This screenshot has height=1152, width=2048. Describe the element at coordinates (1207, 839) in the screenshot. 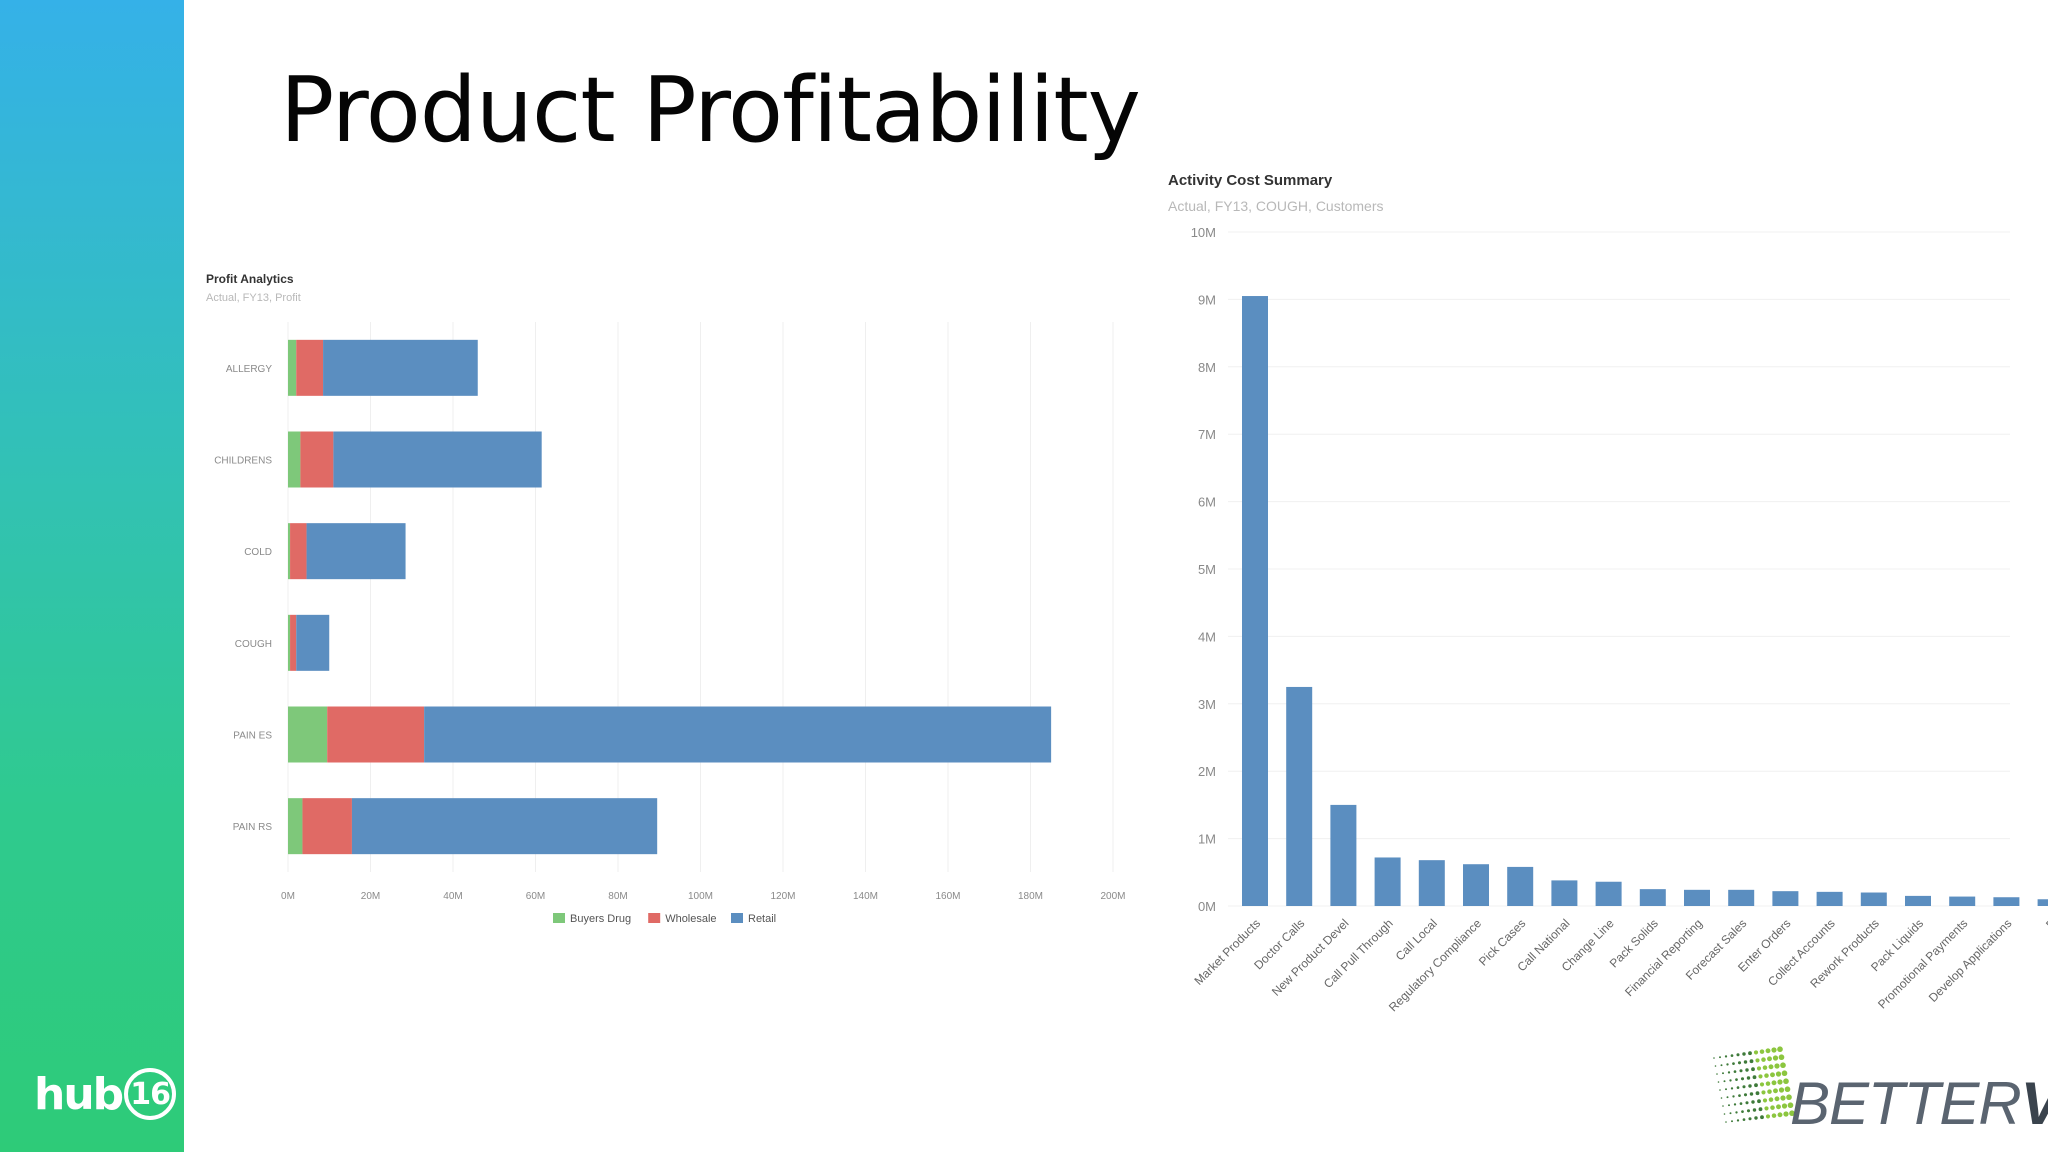

I see `activity-y-tick-label: 1M` at that location.